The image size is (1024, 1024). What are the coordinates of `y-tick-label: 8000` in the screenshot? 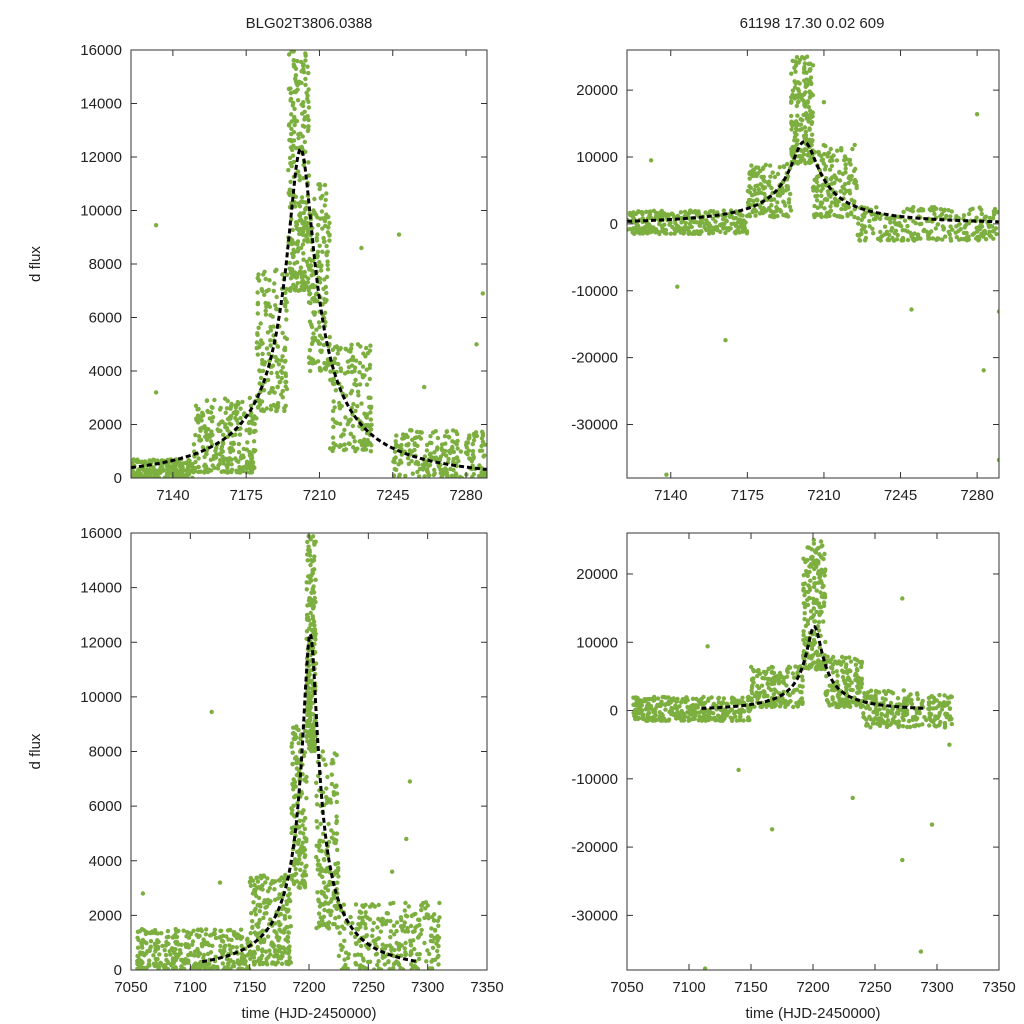 It's located at (105, 752).